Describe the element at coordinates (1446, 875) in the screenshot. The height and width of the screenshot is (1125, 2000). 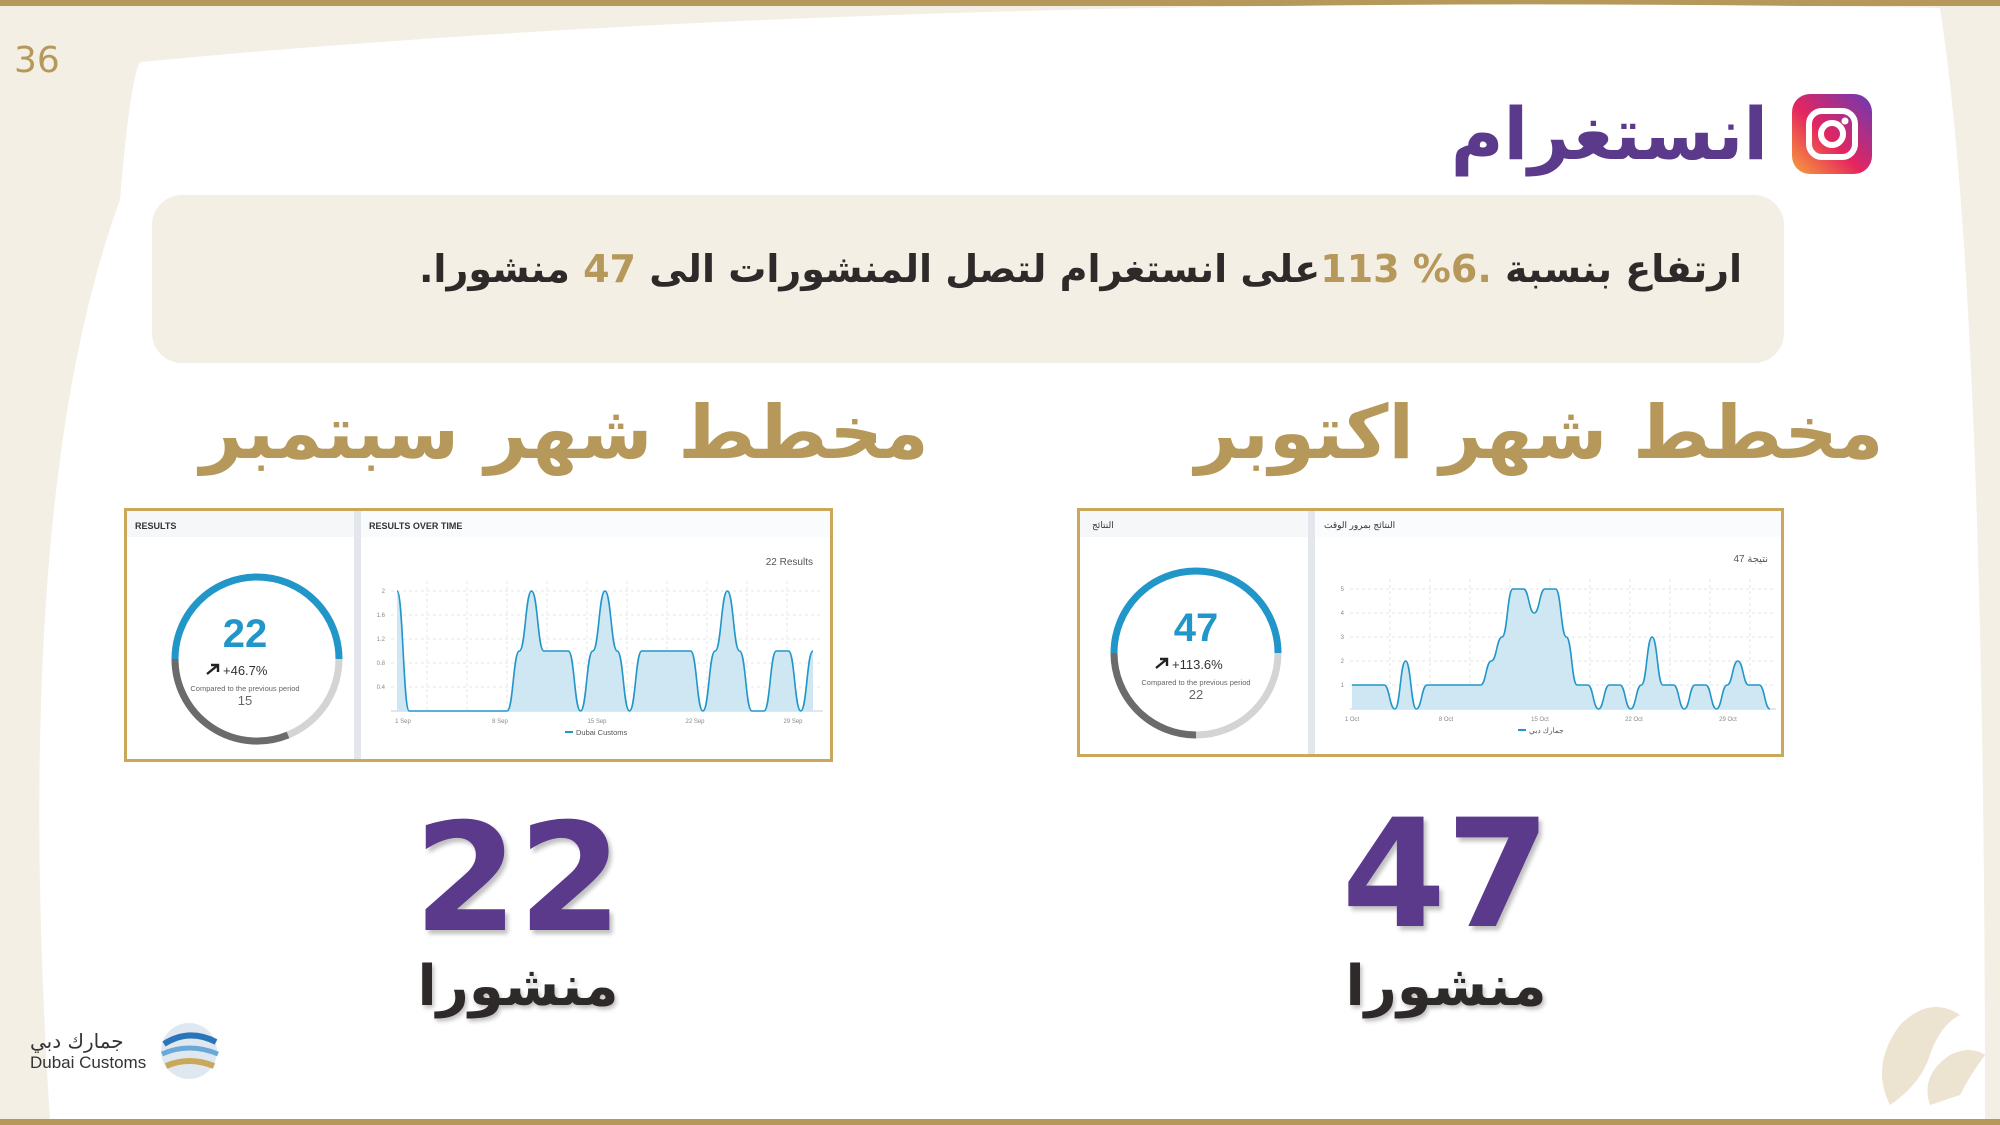
I see `october-count: 47` at that location.